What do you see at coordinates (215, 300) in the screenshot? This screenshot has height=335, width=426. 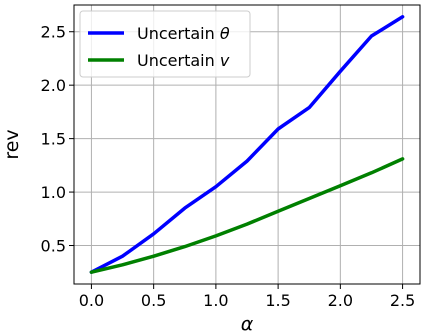 I see `x-tick-label: 1.0` at bounding box center [215, 300].